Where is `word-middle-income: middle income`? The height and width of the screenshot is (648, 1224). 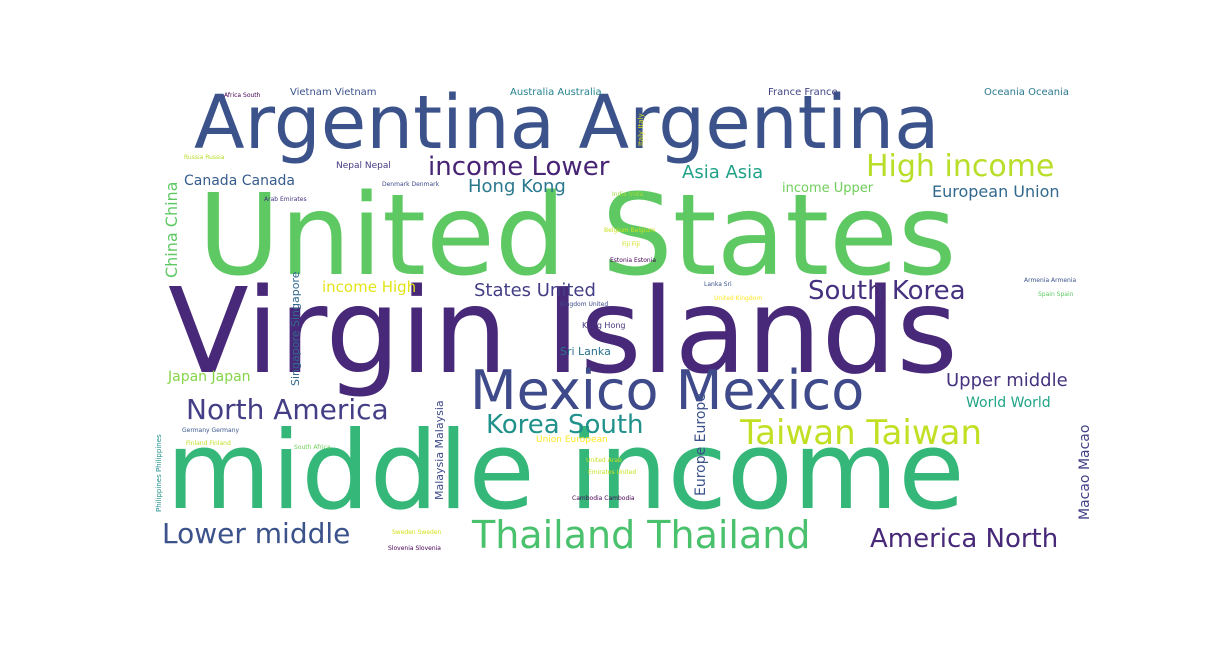 word-middle-income: middle income is located at coordinates (565, 471).